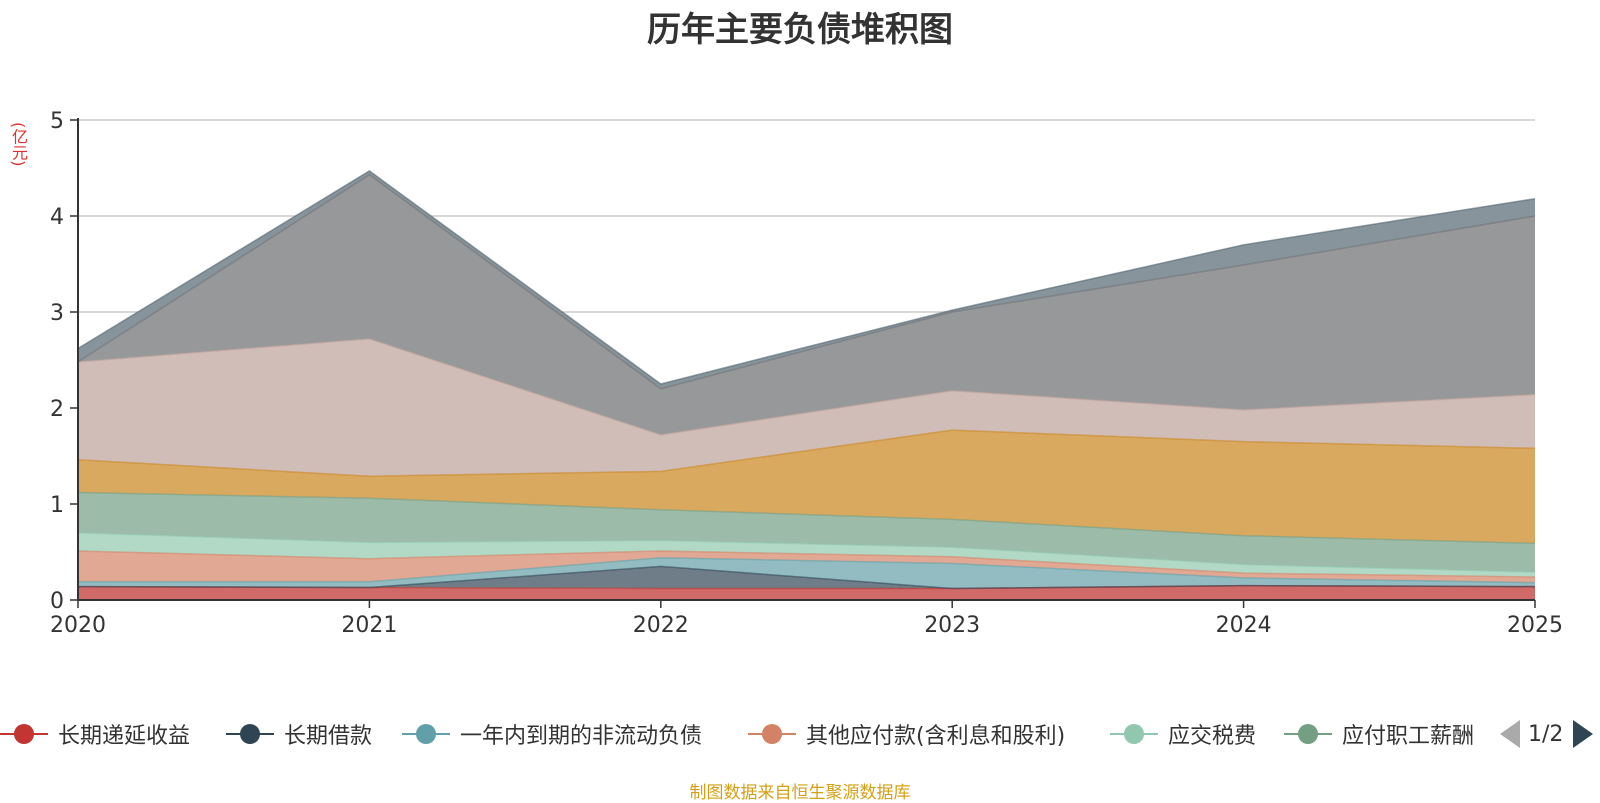 The height and width of the screenshot is (803, 1600). I want to click on legend-item: 应付职工薪酬, so click(1379, 734).